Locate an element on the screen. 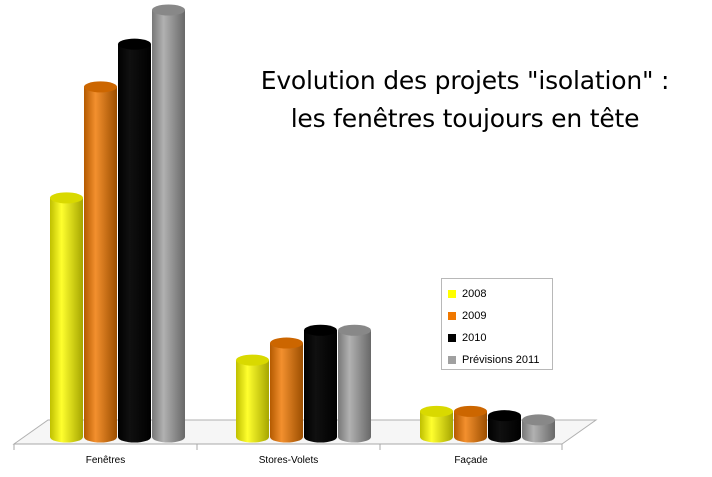  x-tick-label: Façade is located at coordinates (471, 460).